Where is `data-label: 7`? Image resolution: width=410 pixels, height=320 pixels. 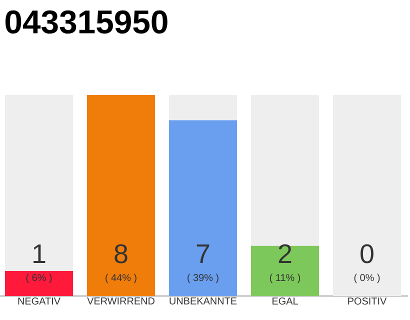
data-label: 7 is located at coordinates (203, 253).